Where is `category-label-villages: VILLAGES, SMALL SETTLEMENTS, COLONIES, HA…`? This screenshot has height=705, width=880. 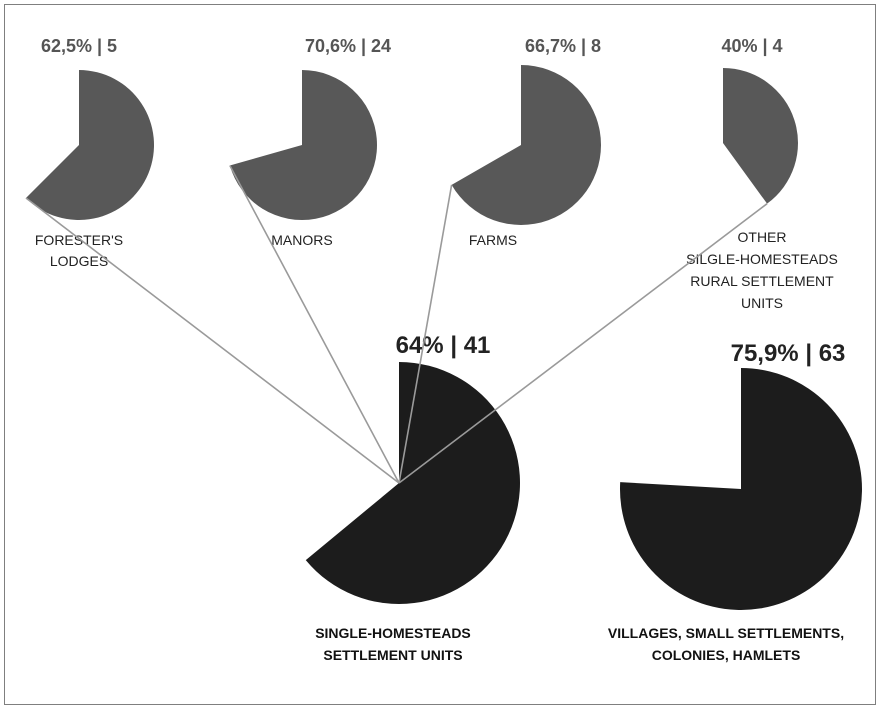 category-label-villages: VILLAGES, SMALL SETTLEMENTS, COLONIES, HA… is located at coordinates (726, 644).